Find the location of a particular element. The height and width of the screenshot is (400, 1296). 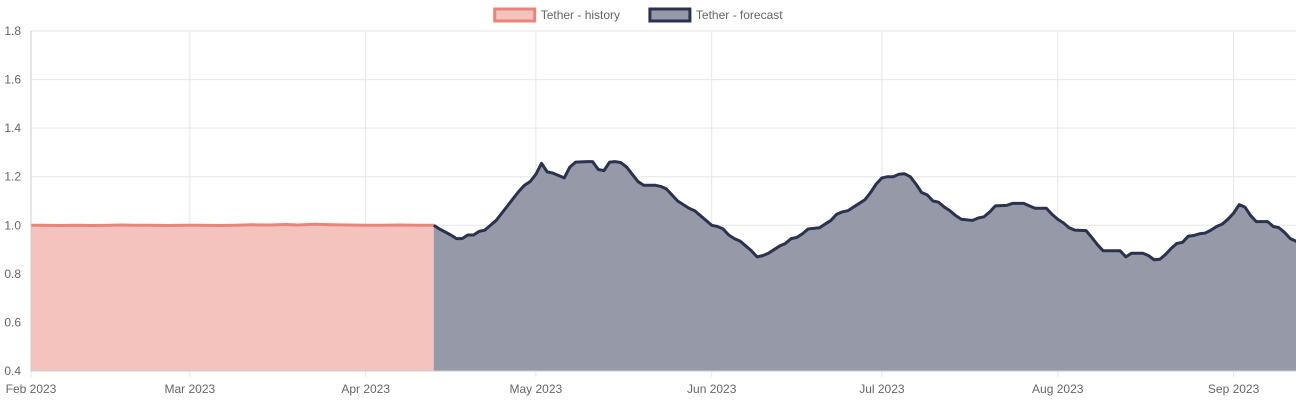

x-tick-label: Jul 2023 is located at coordinates (882, 389).